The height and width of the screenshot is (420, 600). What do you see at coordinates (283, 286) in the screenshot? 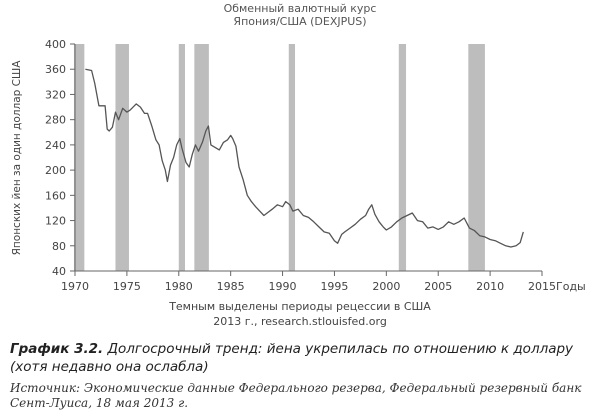
I see `x-tick-label: 1990` at bounding box center [283, 286].